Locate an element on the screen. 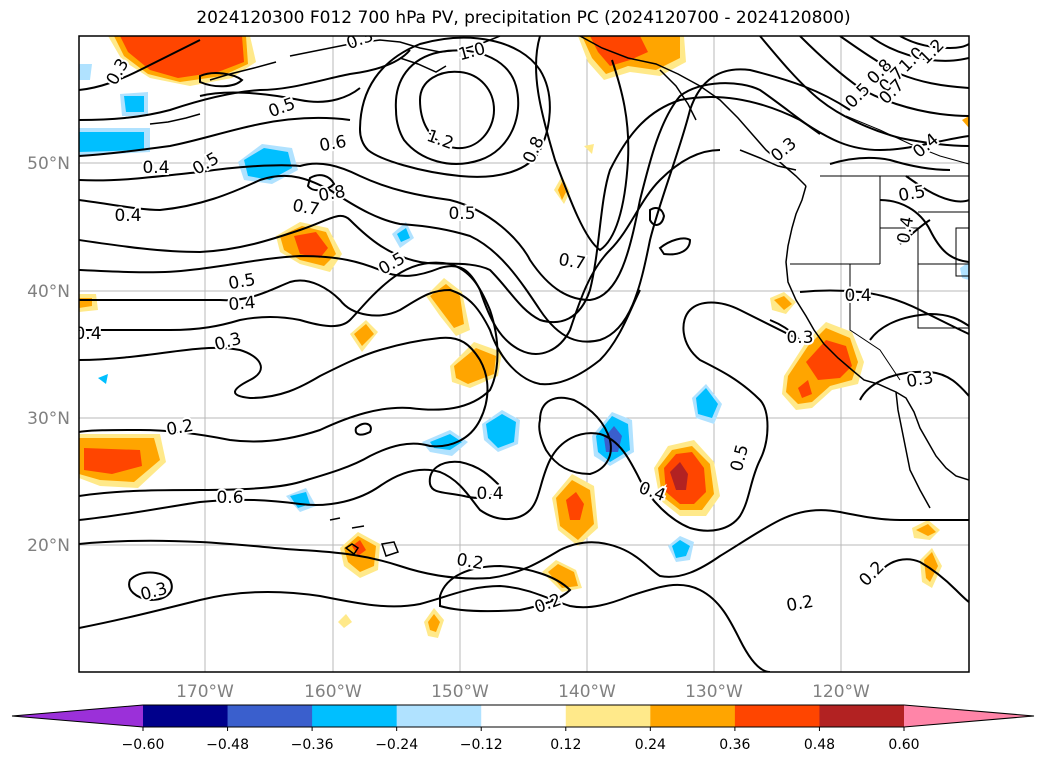  colorbar-tick-label: −0.48 is located at coordinates (227, 745).